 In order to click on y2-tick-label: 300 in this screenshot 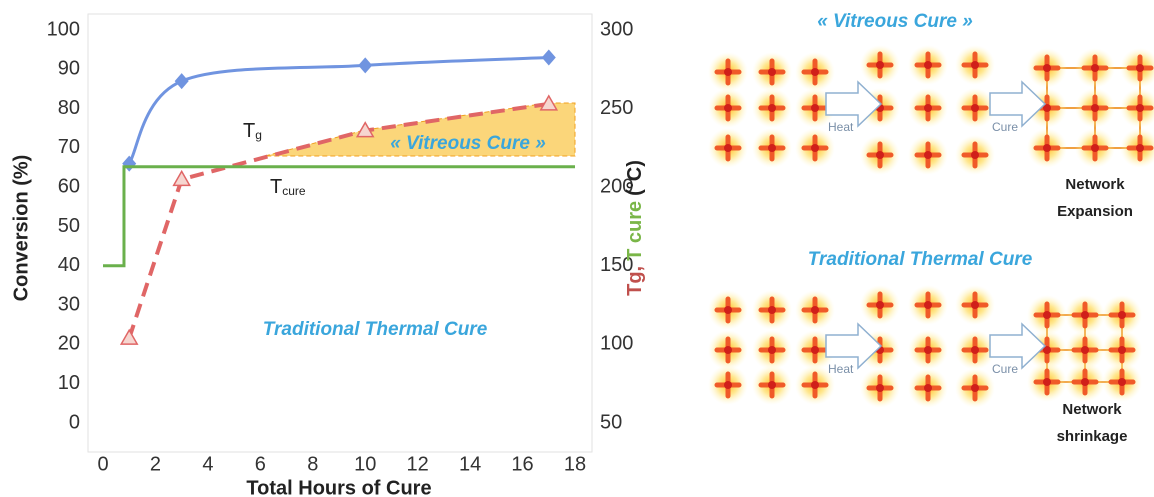, I will do `click(616, 29)`.